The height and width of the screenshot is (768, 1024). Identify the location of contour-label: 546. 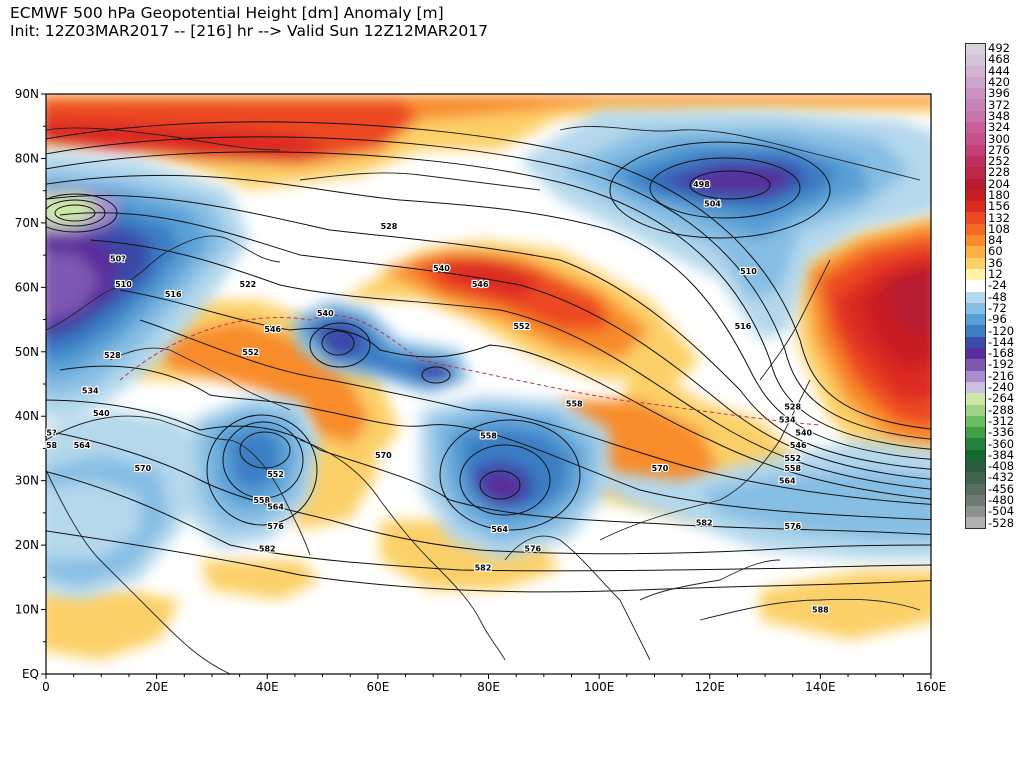
(272, 329).